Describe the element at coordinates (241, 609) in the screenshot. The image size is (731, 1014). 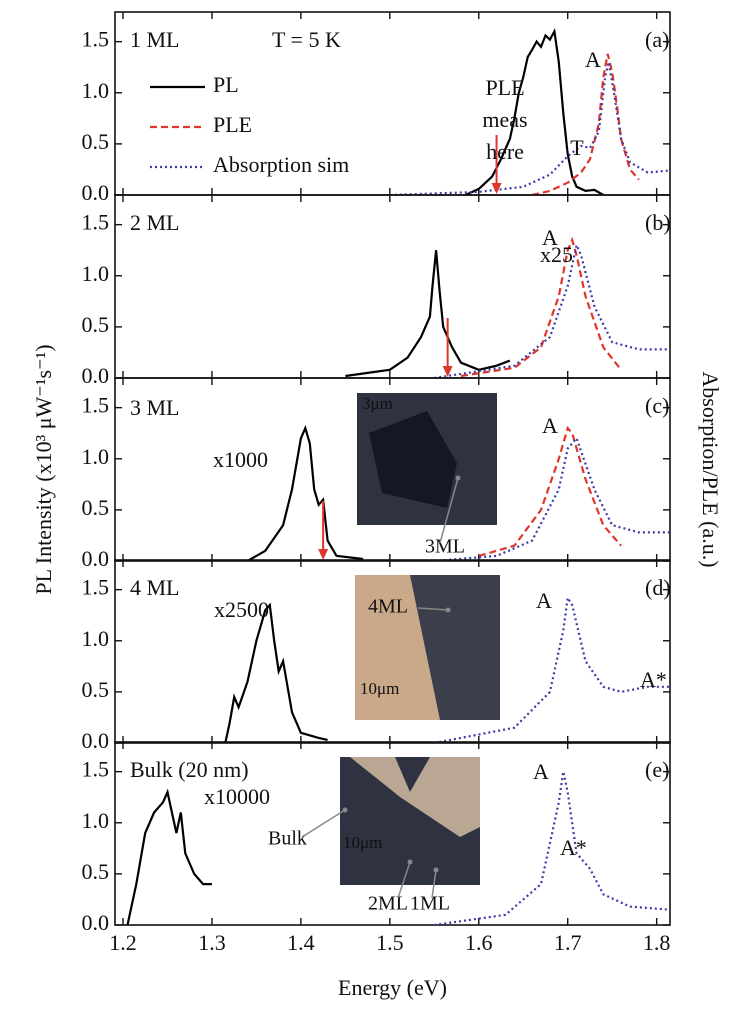
I see `annotation: x2500` at that location.